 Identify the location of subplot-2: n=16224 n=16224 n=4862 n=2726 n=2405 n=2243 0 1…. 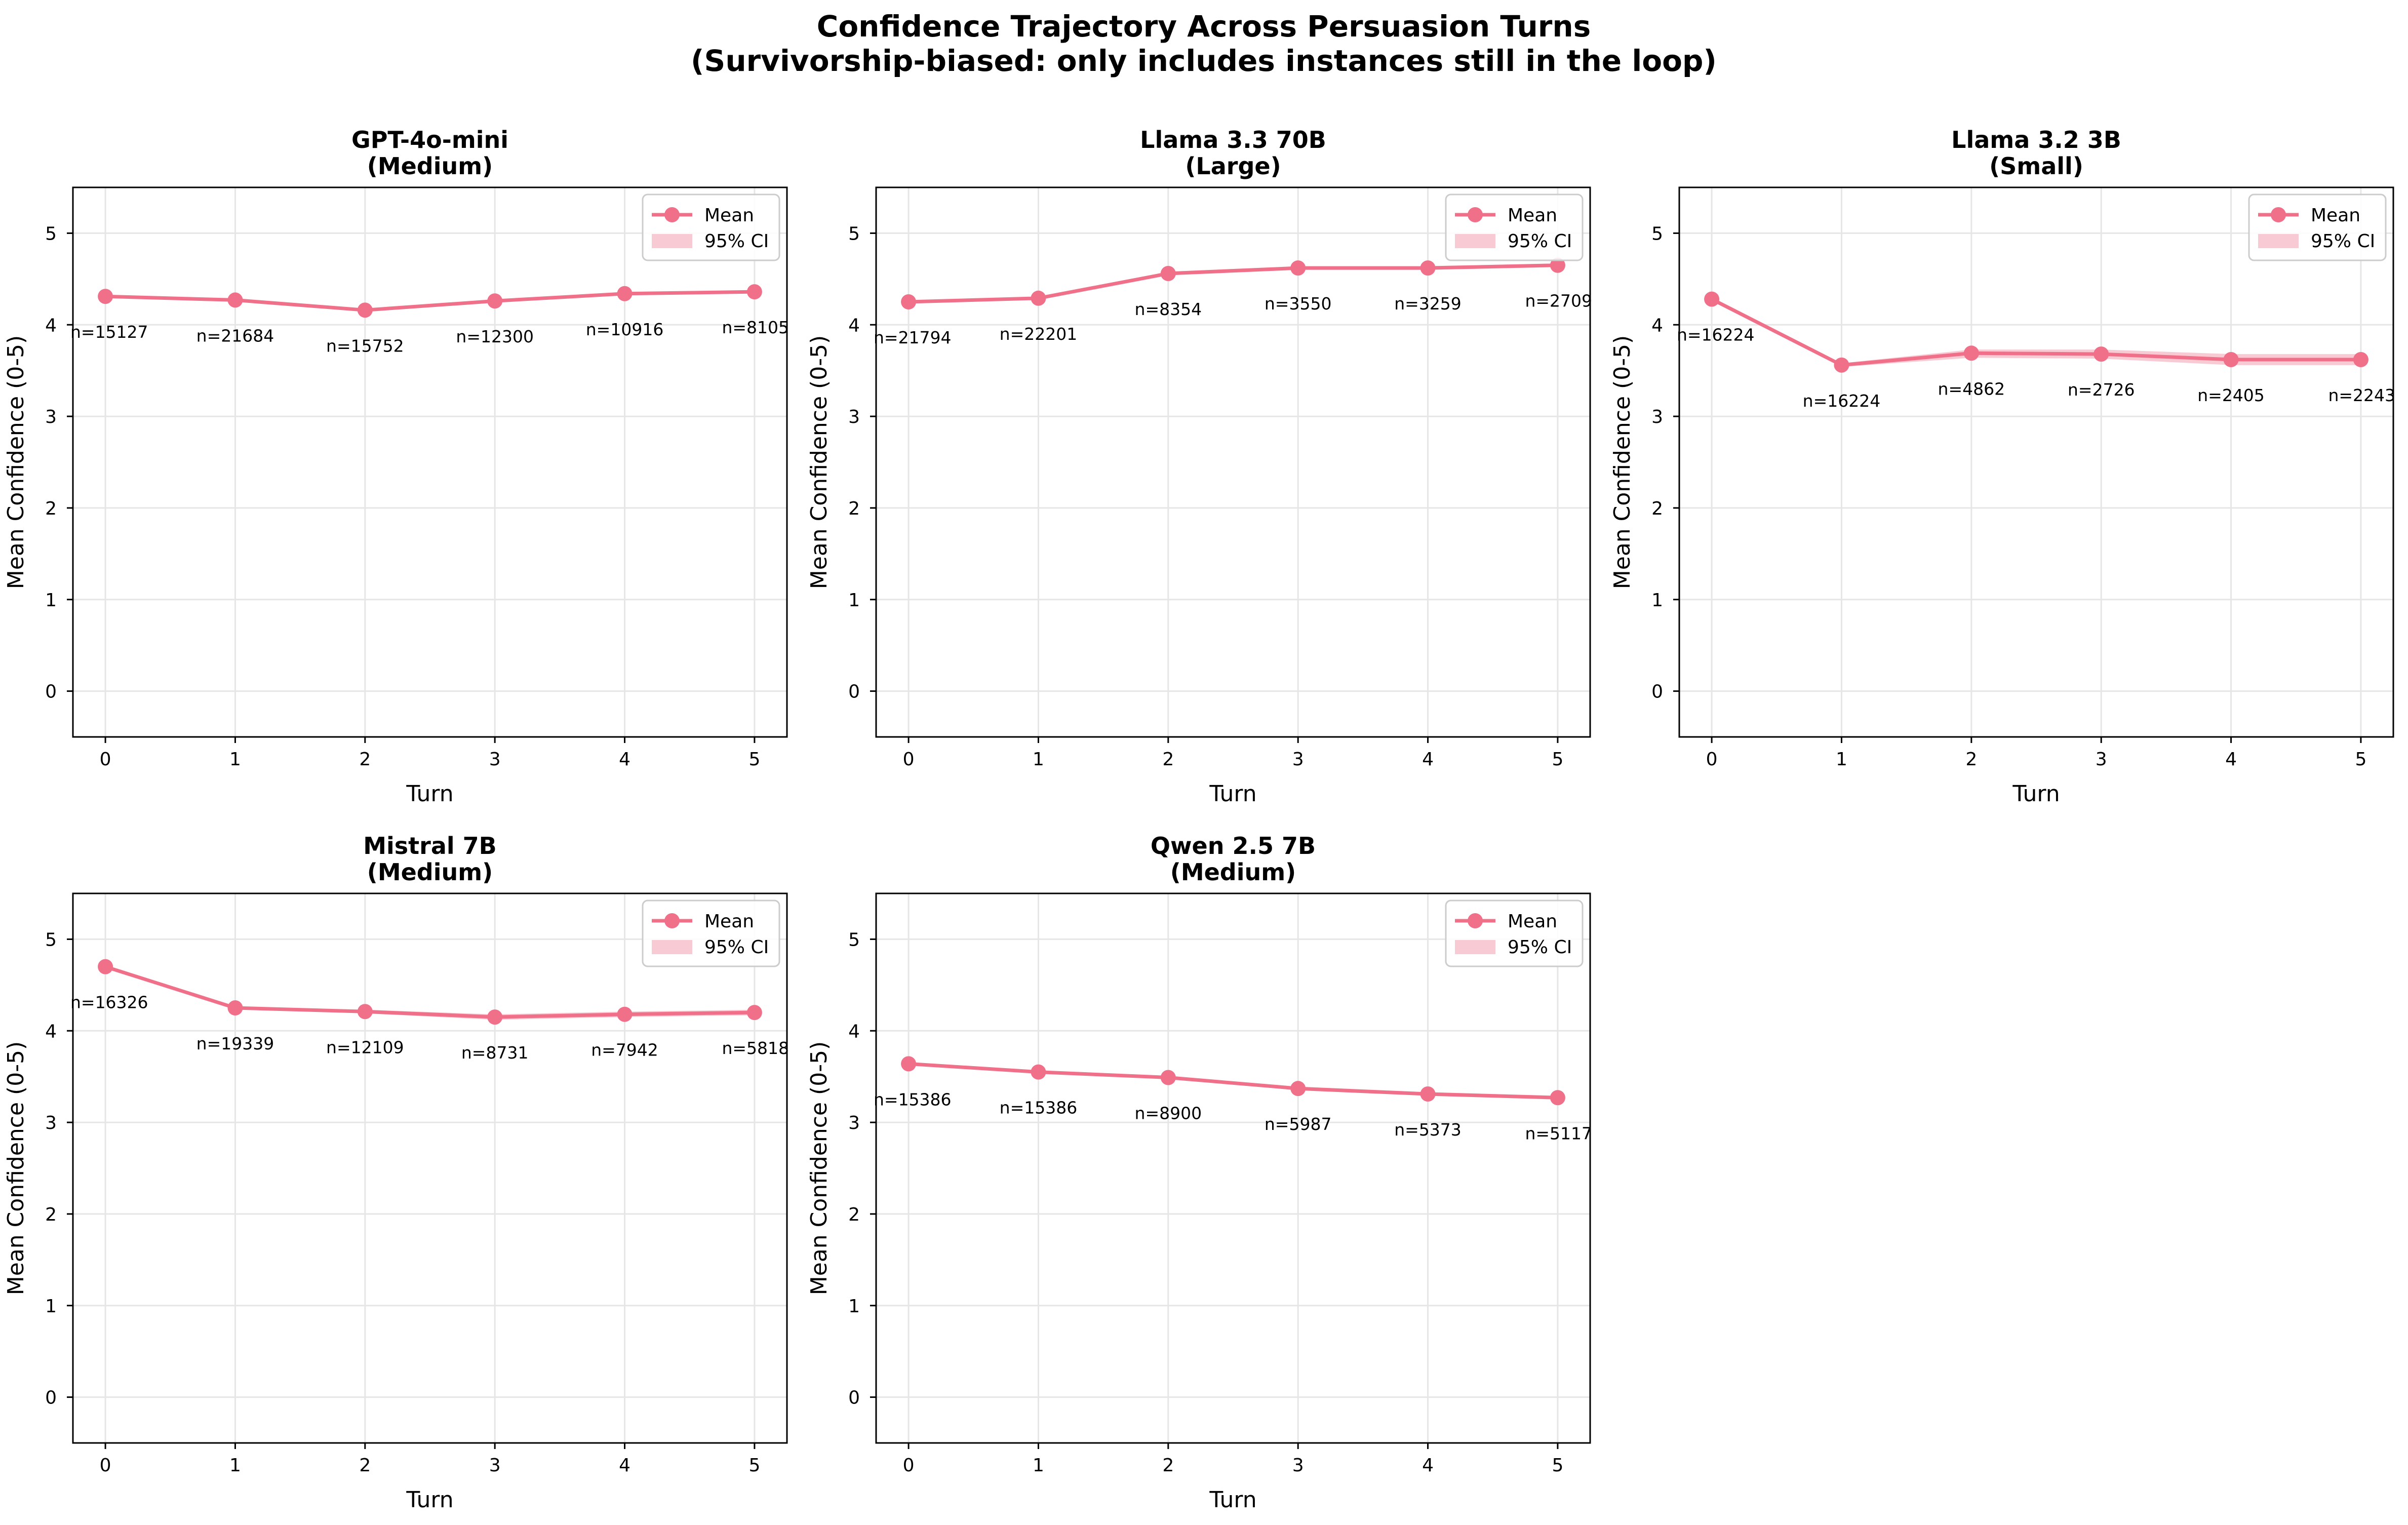
(2002, 466).